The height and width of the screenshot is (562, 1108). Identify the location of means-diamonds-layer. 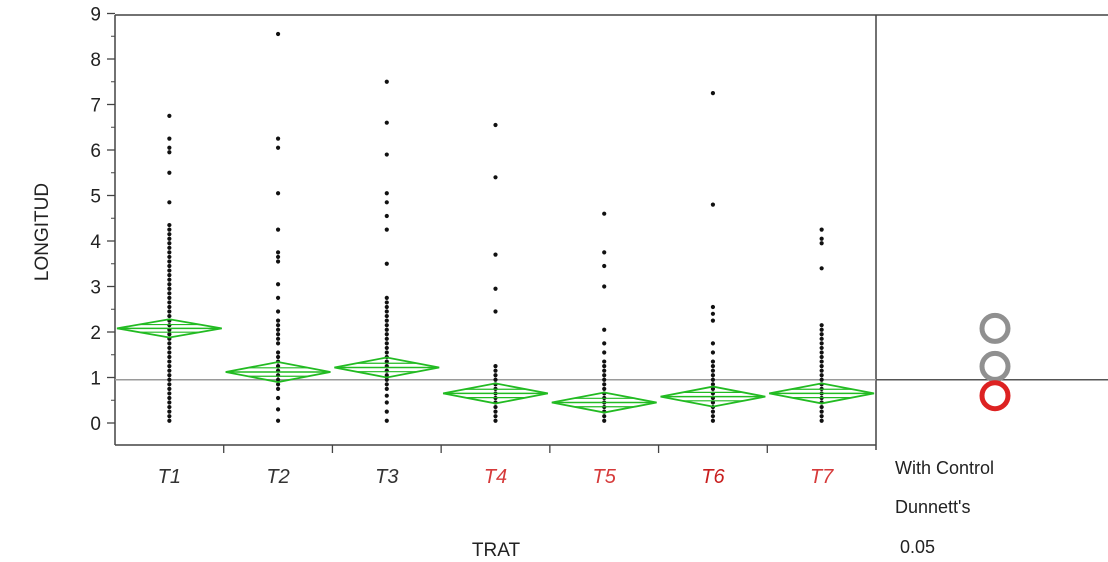
(495, 366).